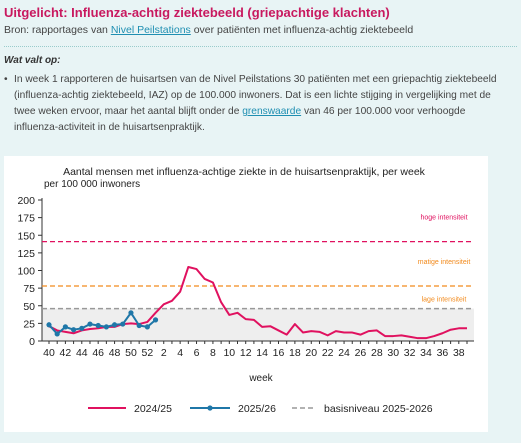  What do you see at coordinates (29, 324) in the screenshot?
I see `y-tick-label: 25` at bounding box center [29, 324].